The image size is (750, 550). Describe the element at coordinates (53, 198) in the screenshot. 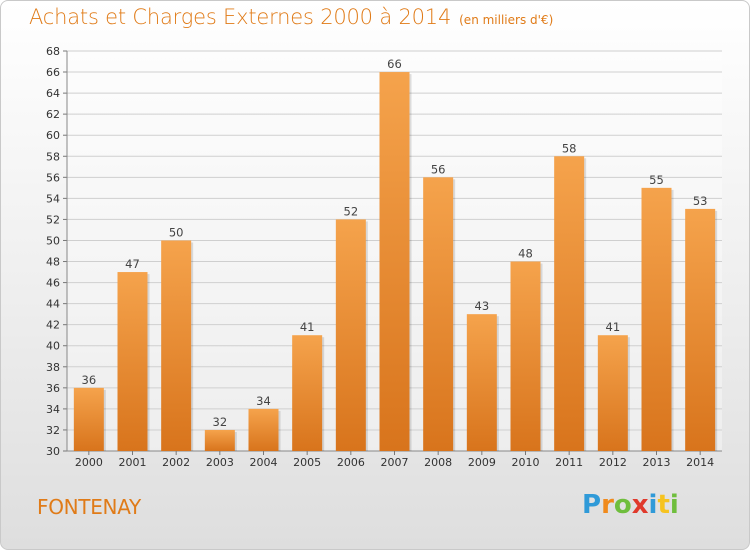

I see `y-tick-label: 54` at that location.